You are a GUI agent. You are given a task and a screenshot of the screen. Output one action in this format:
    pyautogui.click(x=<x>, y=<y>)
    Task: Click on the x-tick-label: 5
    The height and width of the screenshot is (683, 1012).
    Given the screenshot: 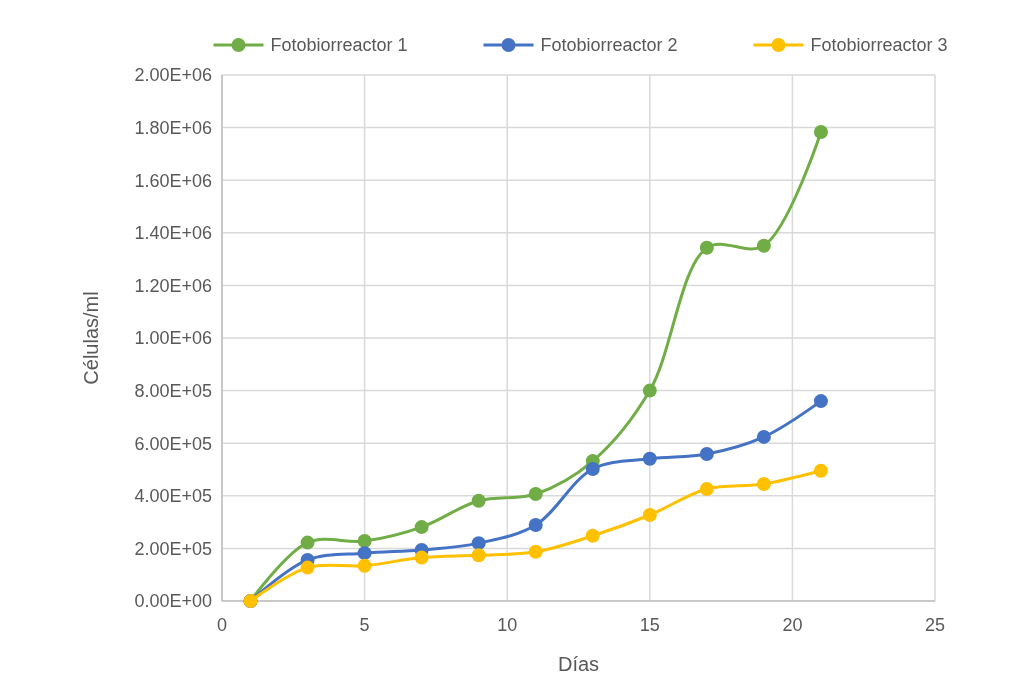 What is the action you would take?
    pyautogui.click(x=364, y=625)
    